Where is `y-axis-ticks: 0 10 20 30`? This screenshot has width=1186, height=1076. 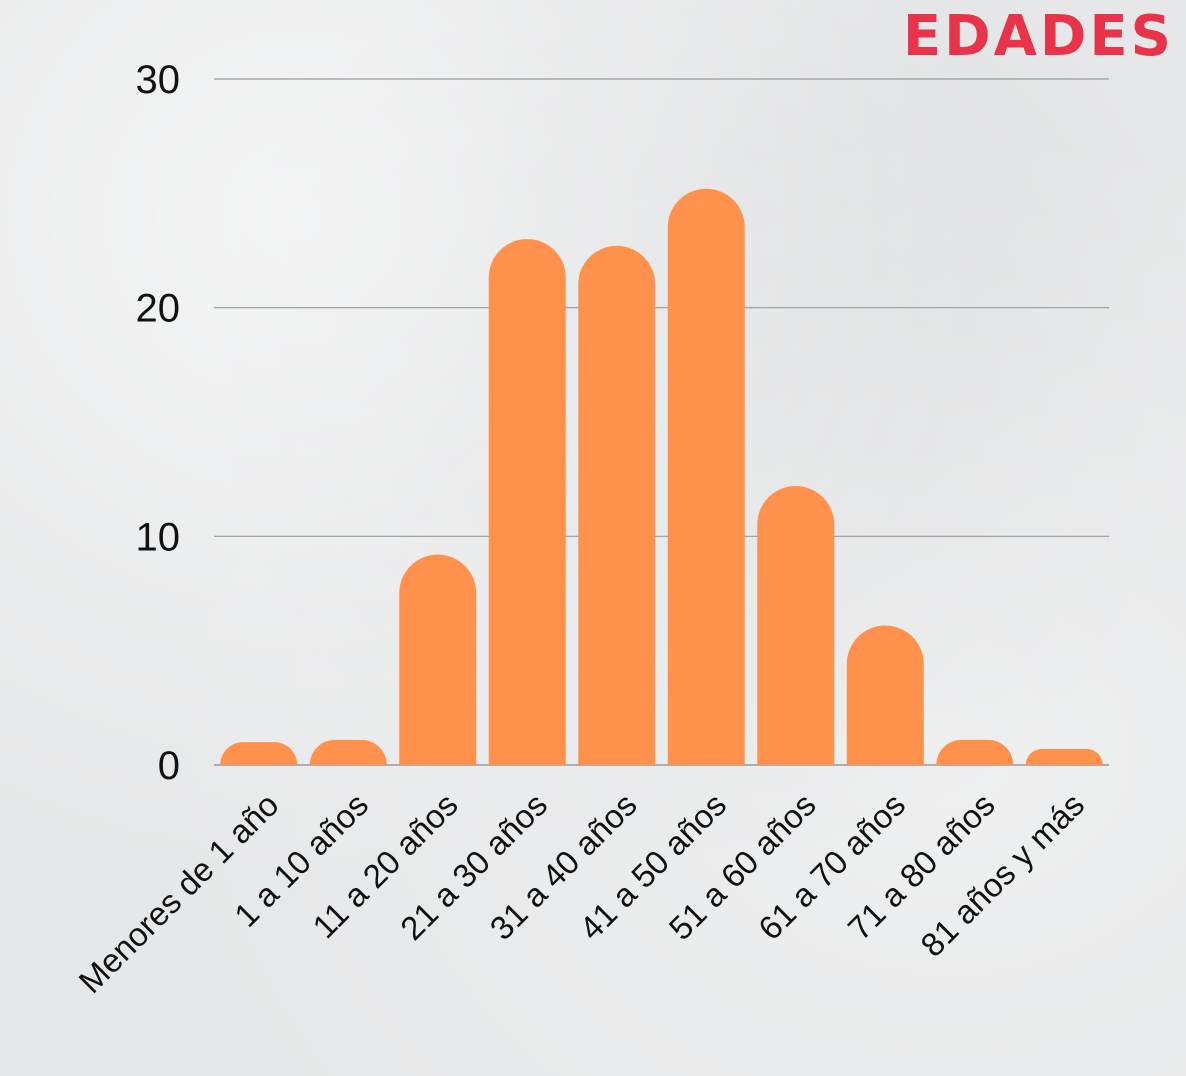
y-axis-ticks: 0 10 20 30 is located at coordinates (158, 423).